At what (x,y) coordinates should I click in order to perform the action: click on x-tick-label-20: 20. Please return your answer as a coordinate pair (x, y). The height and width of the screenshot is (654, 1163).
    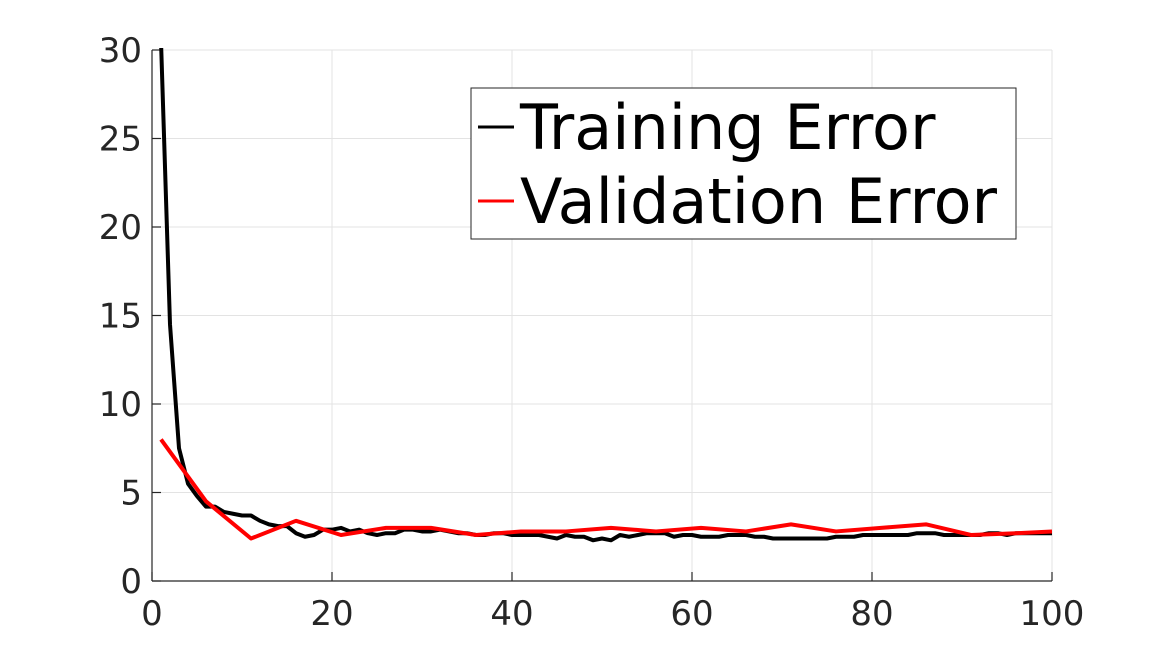
    Looking at the image, I should click on (331, 614).